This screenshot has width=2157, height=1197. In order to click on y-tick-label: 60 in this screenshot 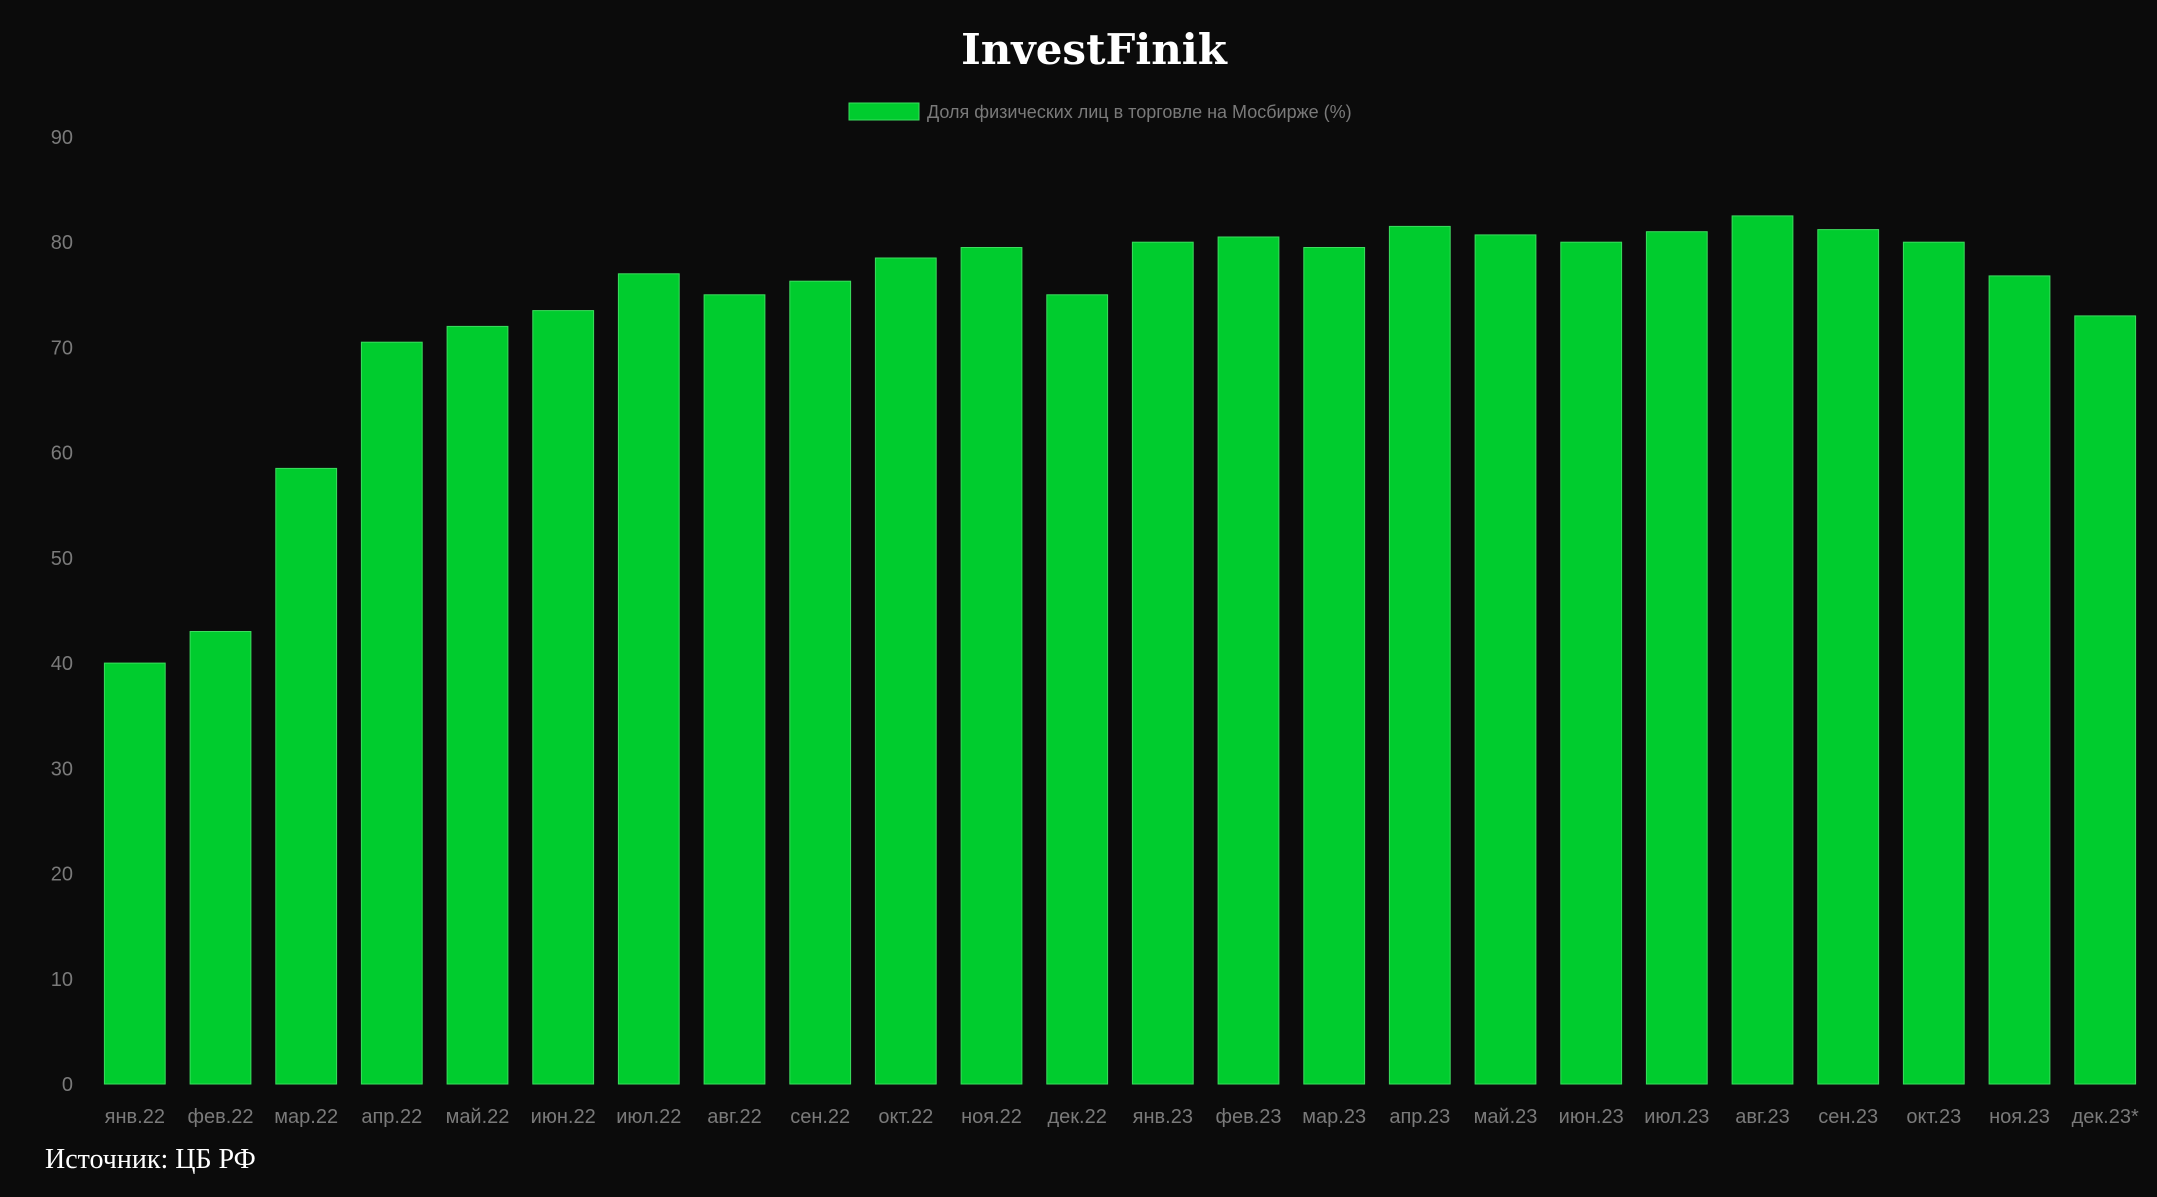, I will do `click(62, 454)`.